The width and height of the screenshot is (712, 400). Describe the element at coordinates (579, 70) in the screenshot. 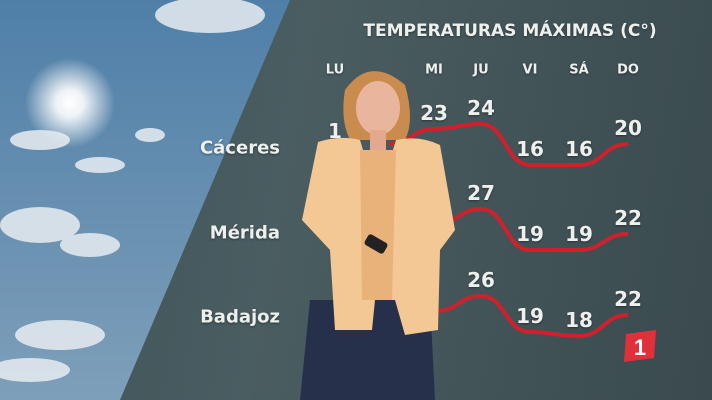

I see `day-label: SÁ` at that location.